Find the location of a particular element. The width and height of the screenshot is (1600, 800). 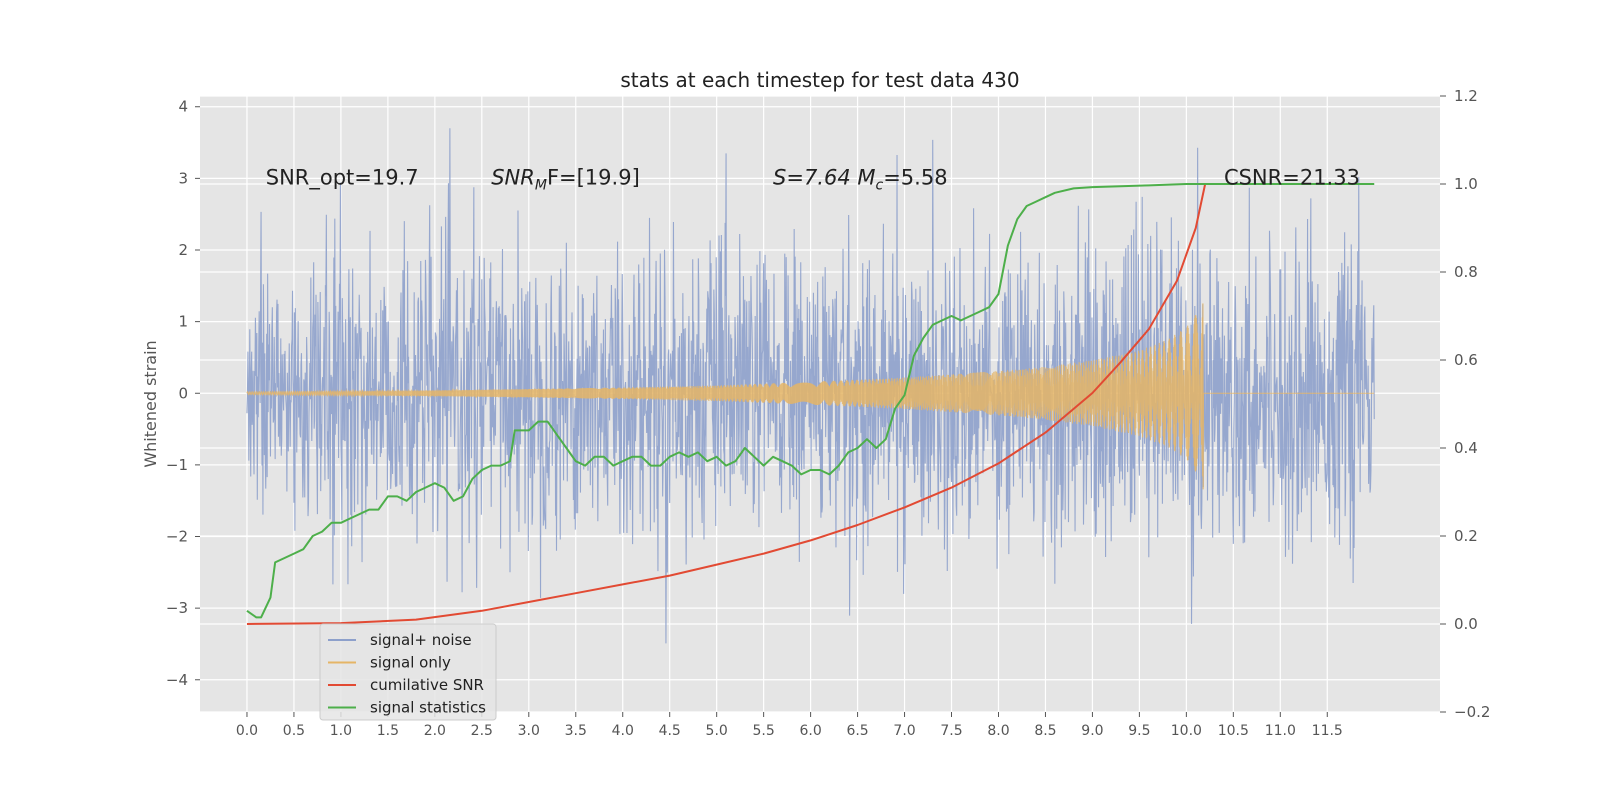

x-tick-label: 7.0 is located at coordinates (904, 731).